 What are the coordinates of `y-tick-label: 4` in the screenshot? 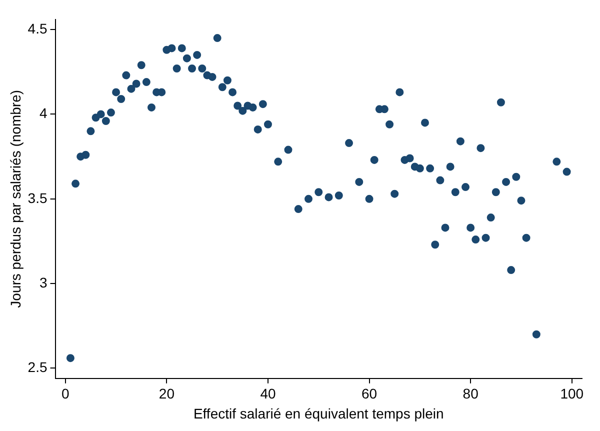 It's located at (43, 113).